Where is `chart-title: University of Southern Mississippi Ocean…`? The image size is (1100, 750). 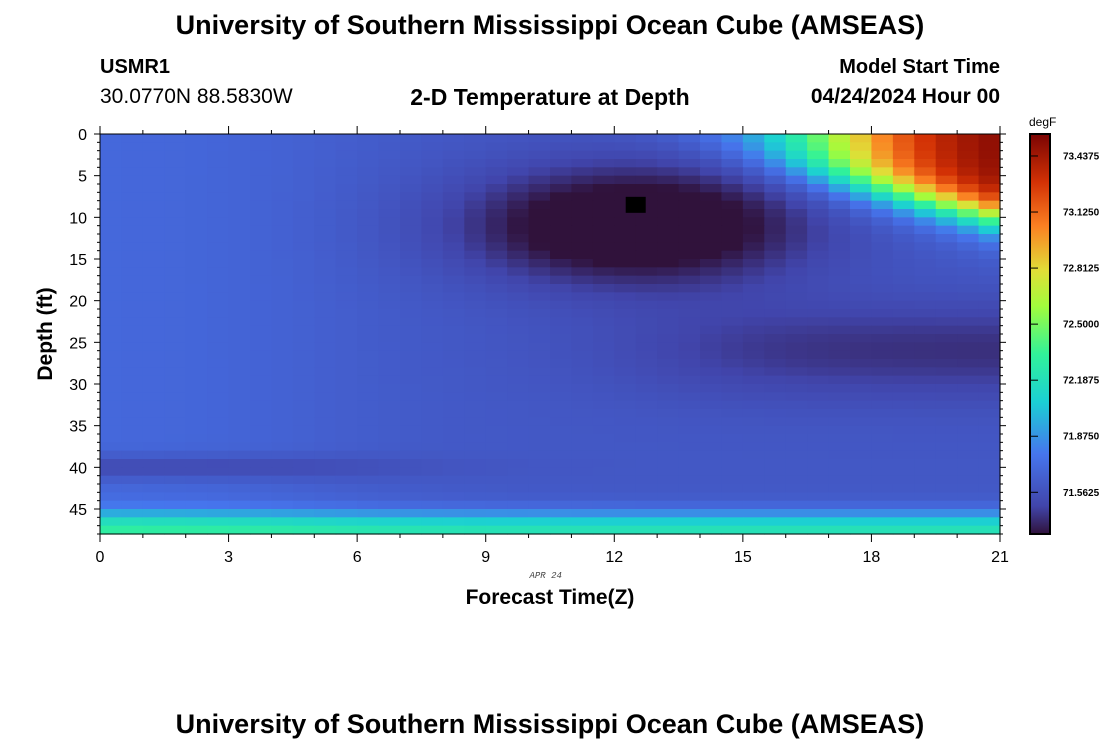 chart-title: University of Southern Mississippi Ocean… is located at coordinates (550, 25).